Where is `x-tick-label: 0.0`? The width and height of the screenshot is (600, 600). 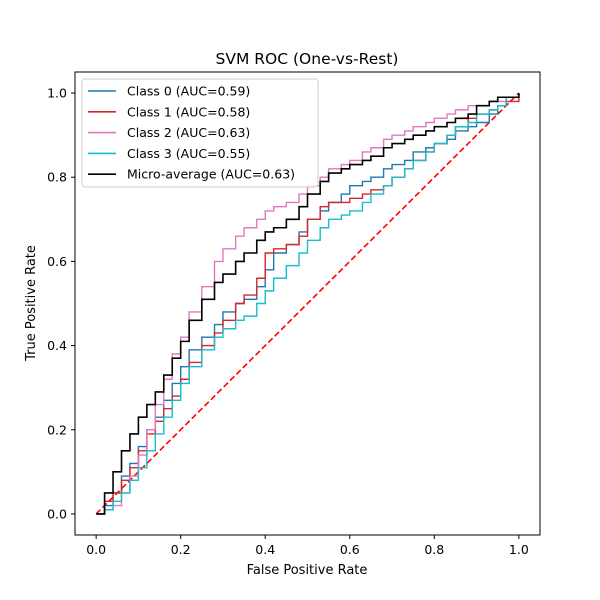
x-tick-label: 0.0 is located at coordinates (96, 549).